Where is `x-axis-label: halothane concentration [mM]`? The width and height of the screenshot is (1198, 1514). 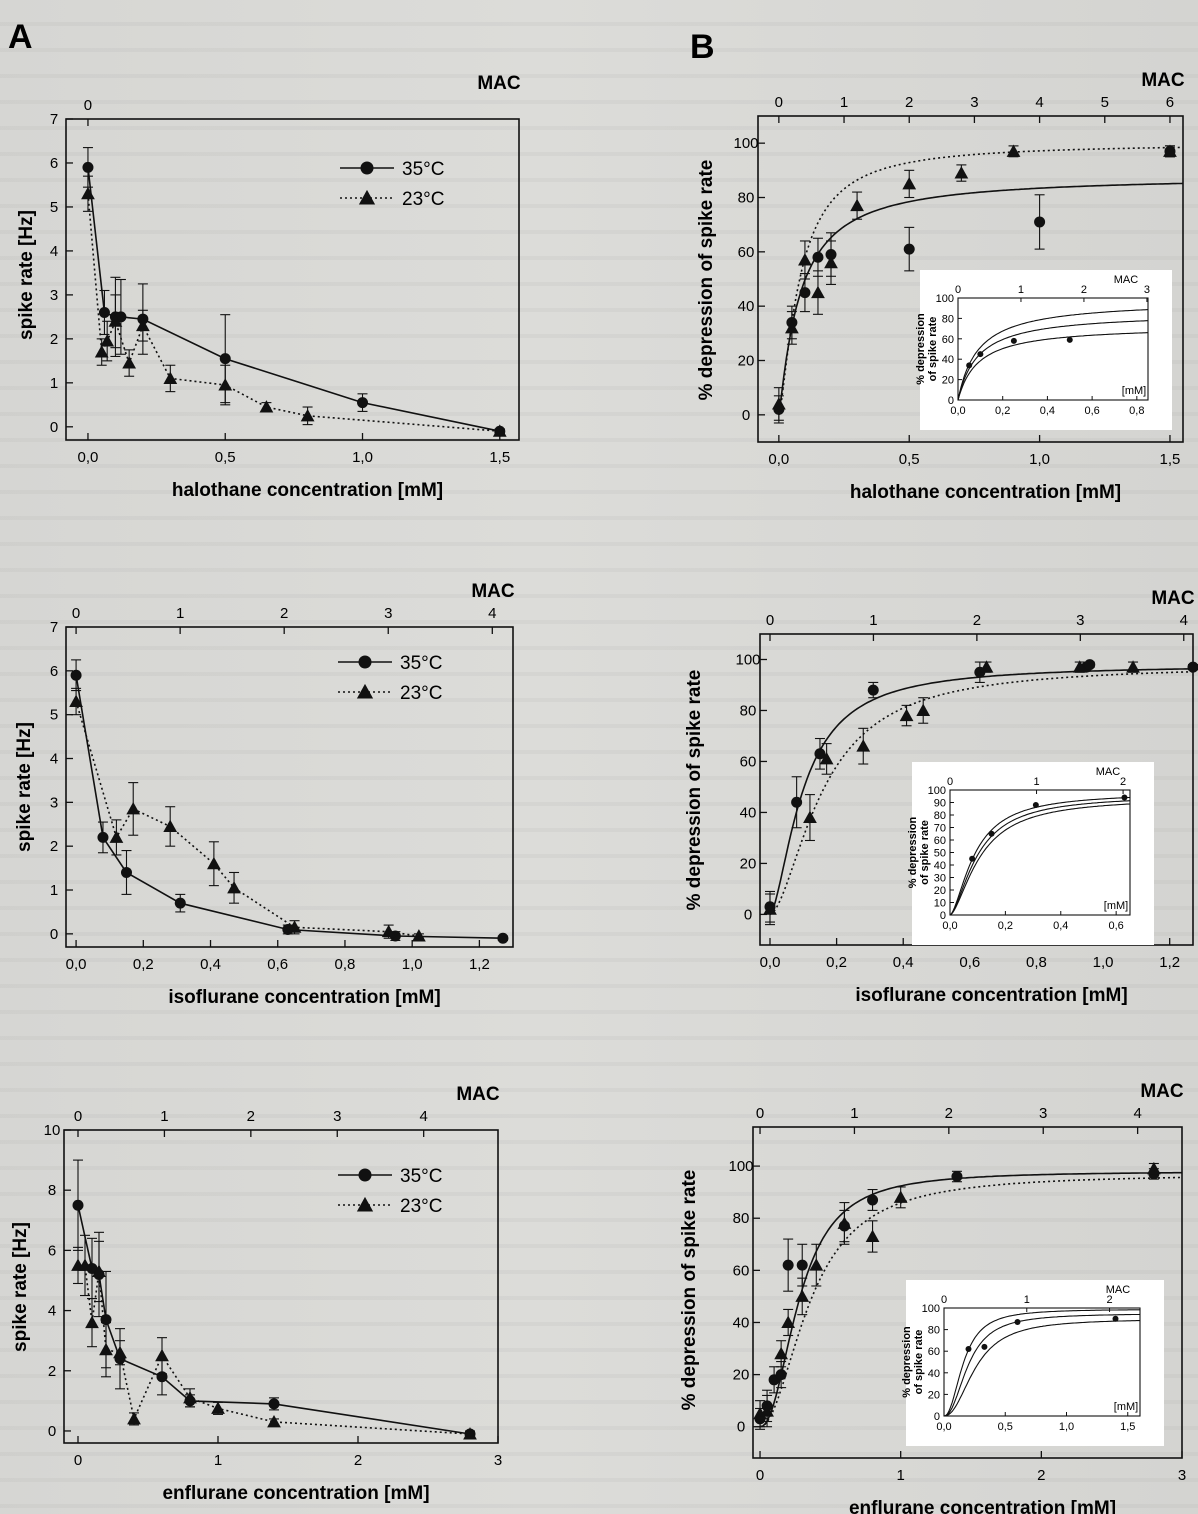 x-axis-label: halothane concentration [mM] is located at coordinates (307, 490).